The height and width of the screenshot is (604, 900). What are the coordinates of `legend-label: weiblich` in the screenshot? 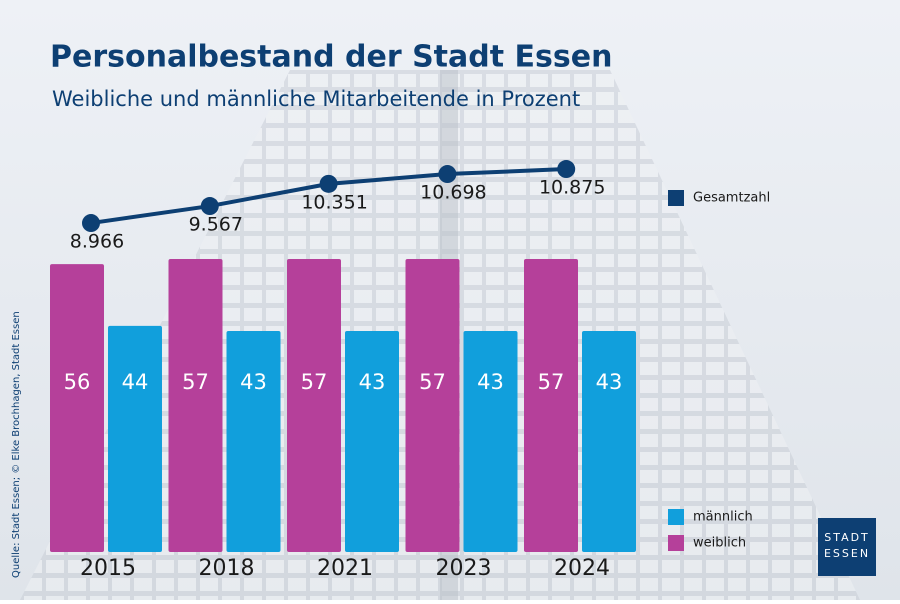 It's located at (719, 543).